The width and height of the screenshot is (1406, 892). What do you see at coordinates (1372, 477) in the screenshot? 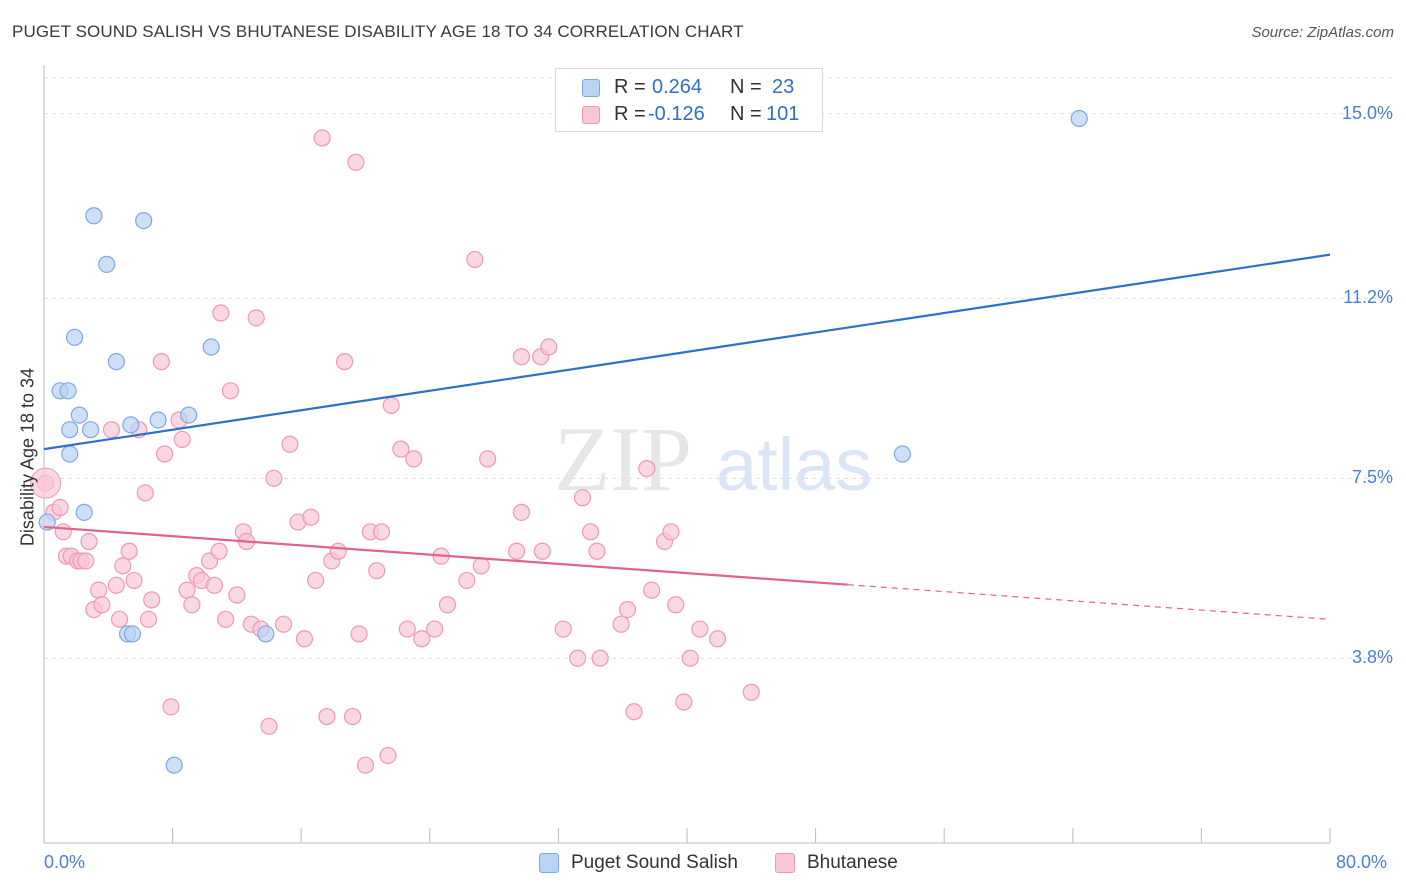
I see `y-tick-label: 7.5%` at bounding box center [1372, 477].